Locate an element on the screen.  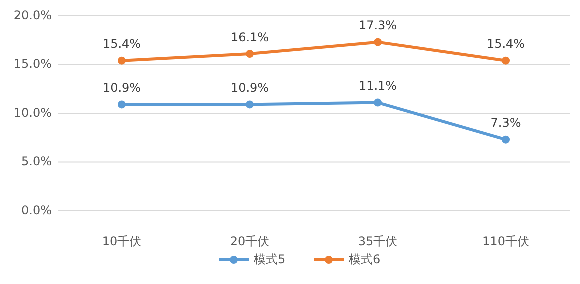
legend-label: 模式5 is located at coordinates (270, 259).